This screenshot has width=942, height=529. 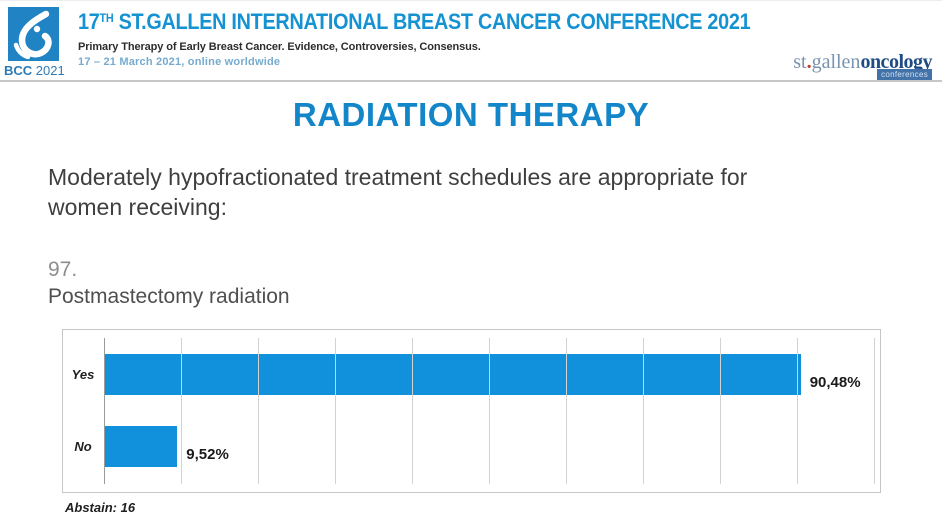 I want to click on question-line-2: women receiving:, so click(x=137, y=207).